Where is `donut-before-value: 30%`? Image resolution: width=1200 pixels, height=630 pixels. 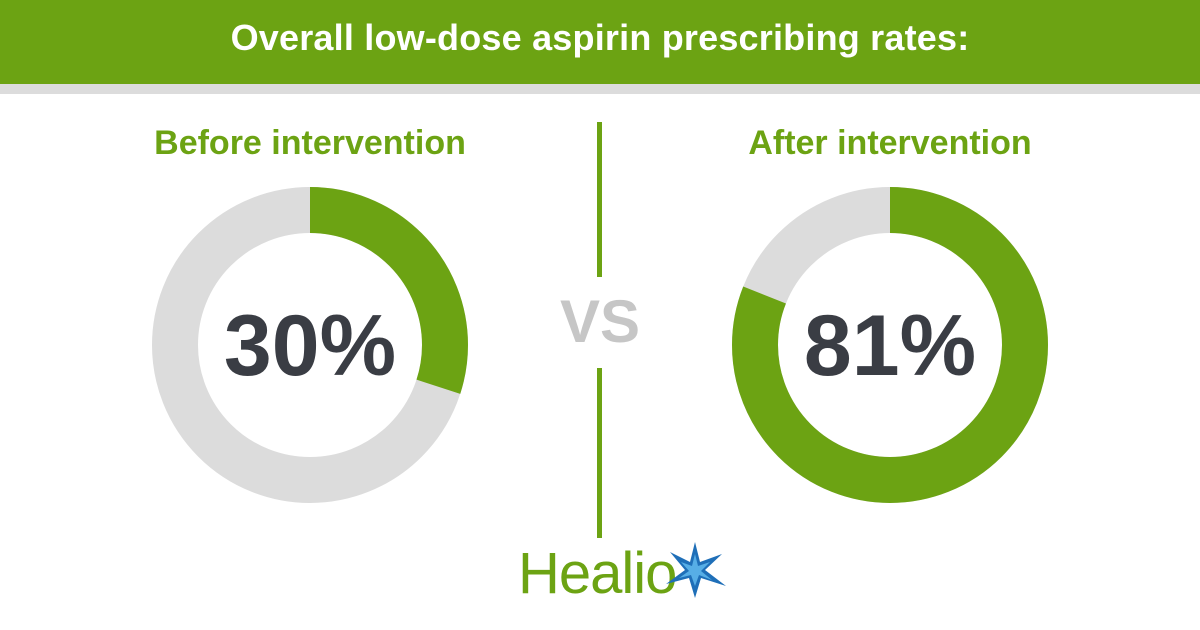 donut-before-value: 30% is located at coordinates (310, 346).